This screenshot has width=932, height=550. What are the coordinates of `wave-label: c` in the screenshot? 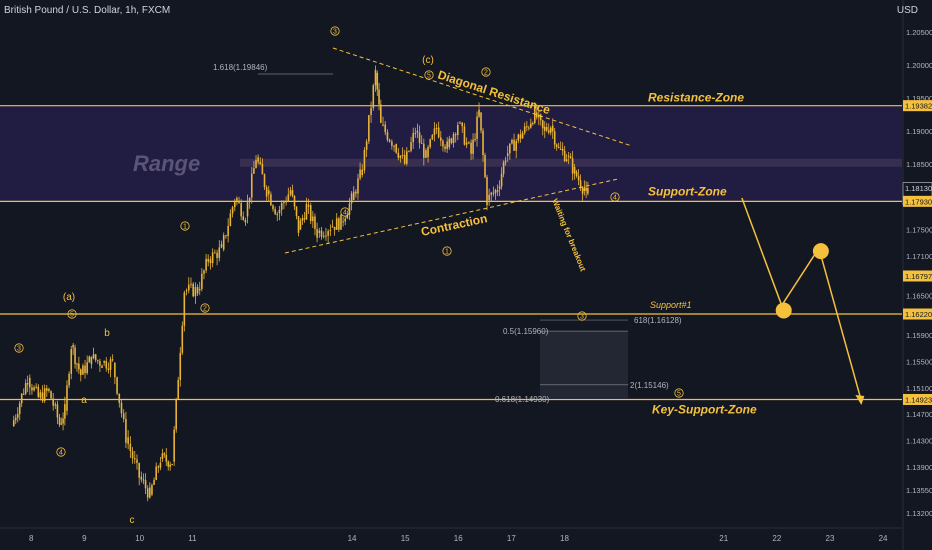 It's located at (132, 520).